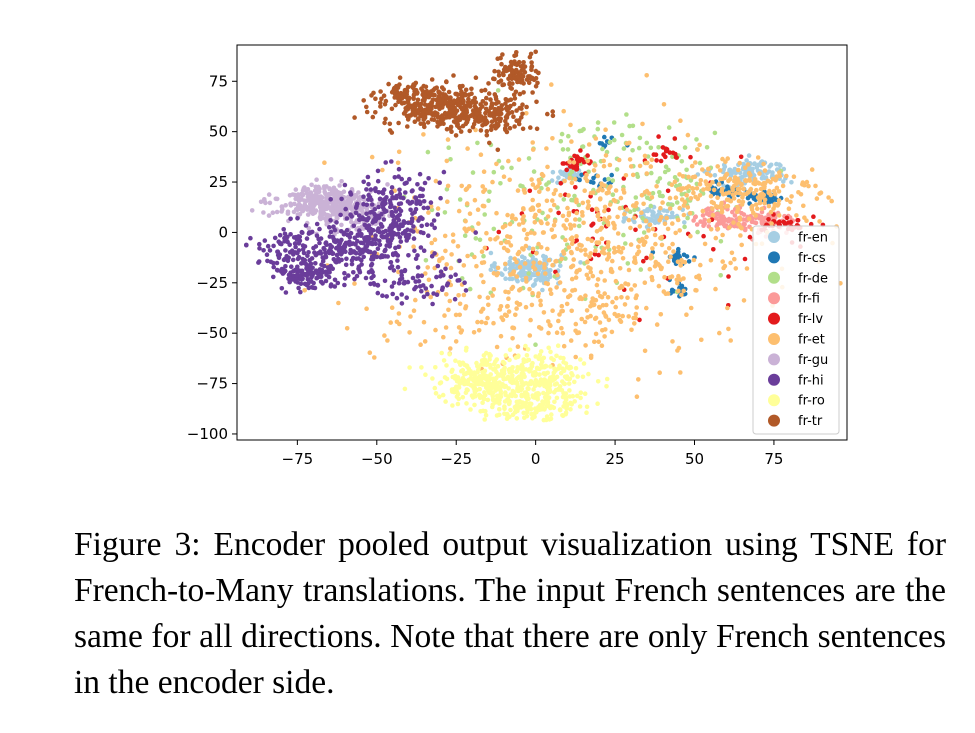  Describe the element at coordinates (672, 290) in the screenshot. I see `point-fr-cs` at that location.